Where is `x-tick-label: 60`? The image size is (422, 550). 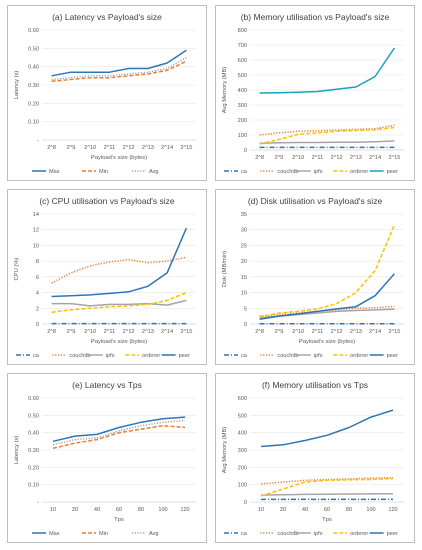 x-tick-label: 60 is located at coordinates (327, 510).